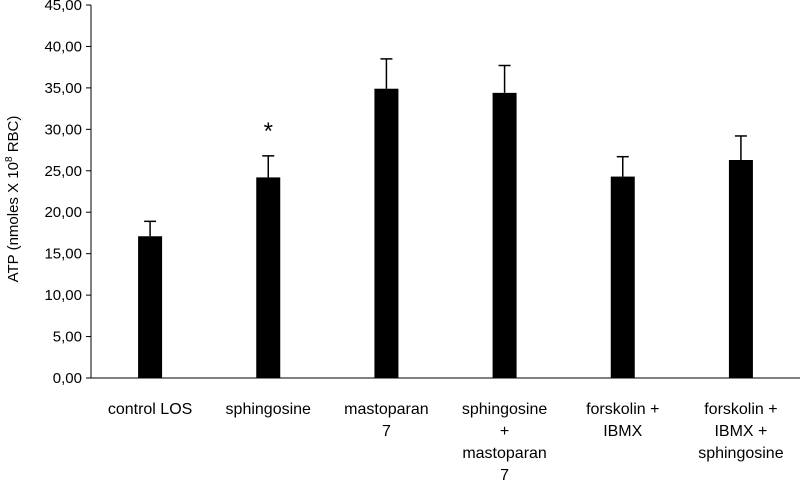 This screenshot has width=800, height=493. Describe the element at coordinates (63, 212) in the screenshot. I see `y-tick-label: 20,00` at that location.